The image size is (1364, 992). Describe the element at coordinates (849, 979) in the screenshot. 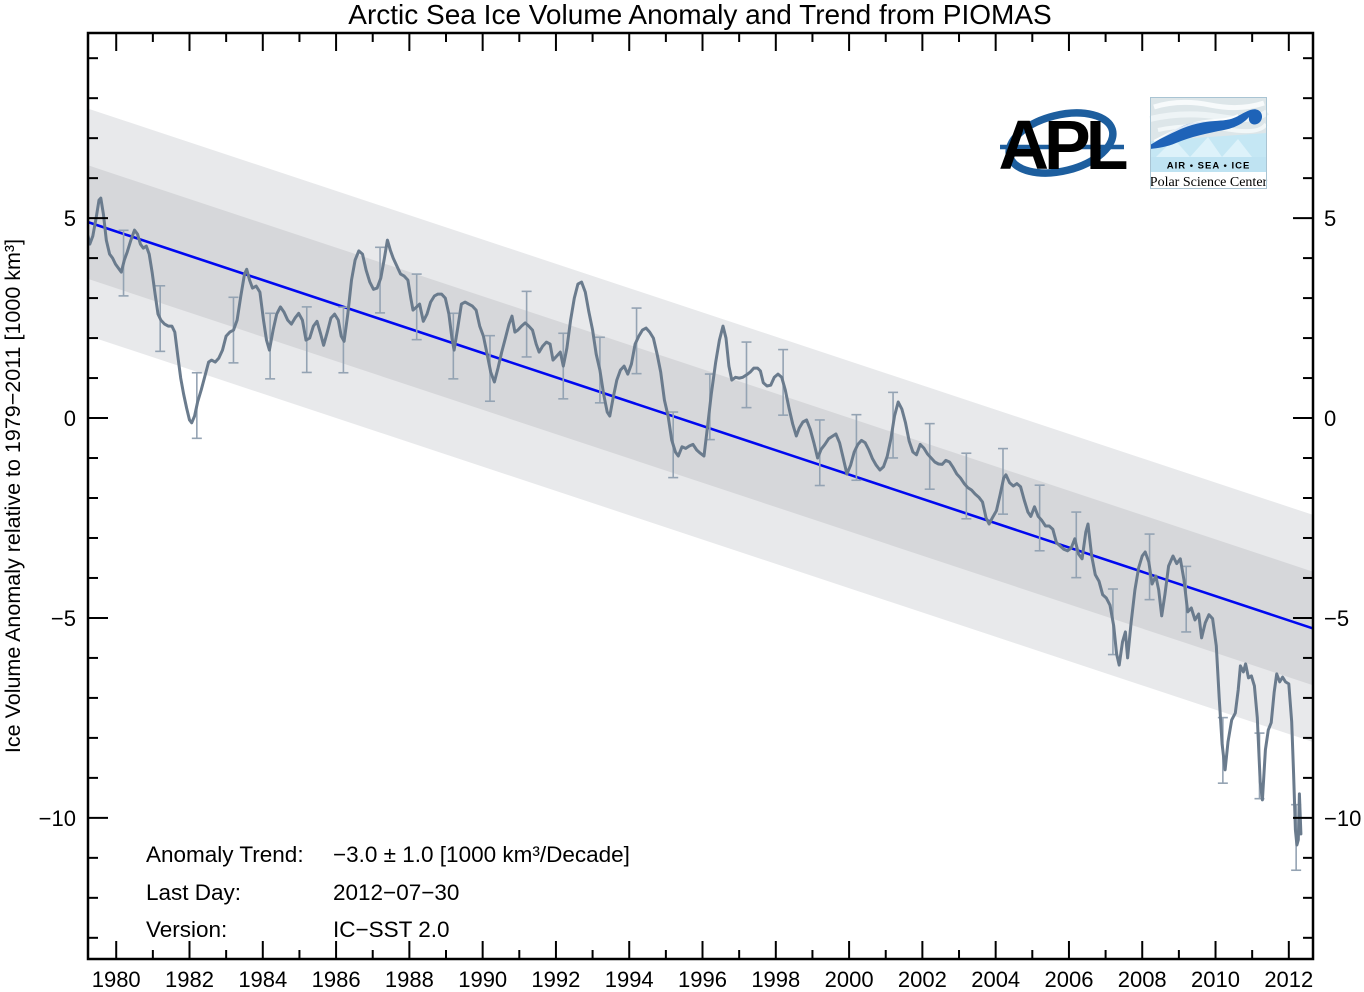

I see `x-tick-label: 2000` at that location.